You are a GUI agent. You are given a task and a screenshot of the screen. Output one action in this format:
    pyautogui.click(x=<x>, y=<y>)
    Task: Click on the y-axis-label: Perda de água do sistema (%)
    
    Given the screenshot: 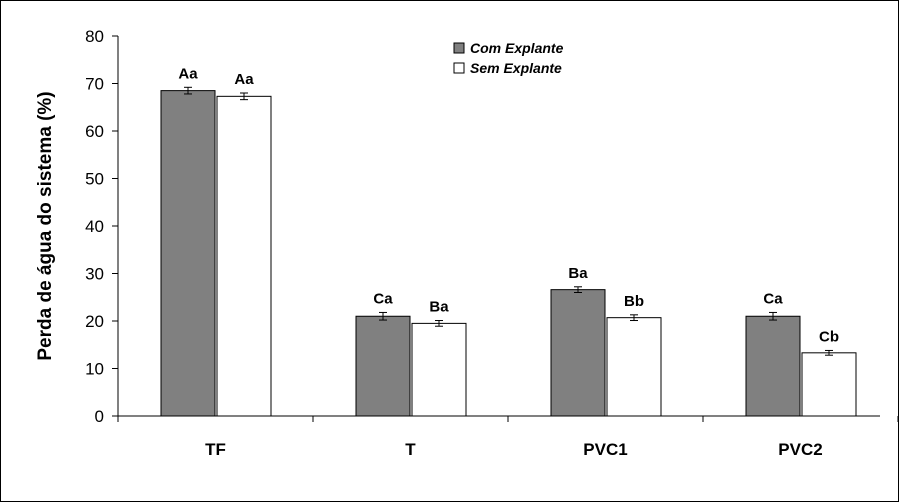 What is the action you would take?
    pyautogui.click(x=45, y=225)
    